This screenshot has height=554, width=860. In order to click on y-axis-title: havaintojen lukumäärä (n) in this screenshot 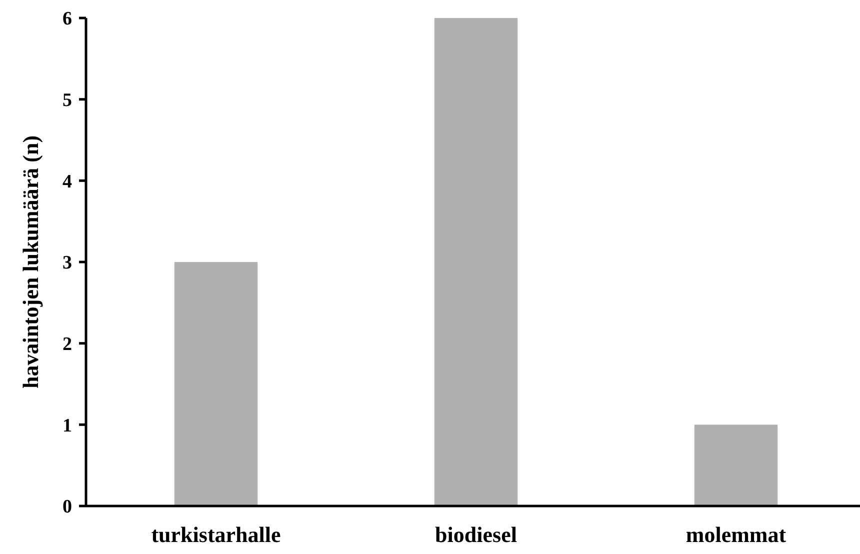, I will do `click(30, 262)`.